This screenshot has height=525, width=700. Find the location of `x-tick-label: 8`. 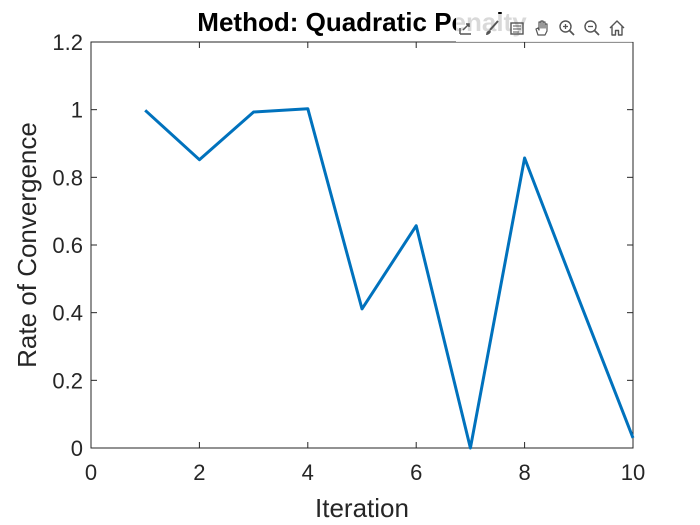

x-tick-label: 8 is located at coordinates (524, 472).